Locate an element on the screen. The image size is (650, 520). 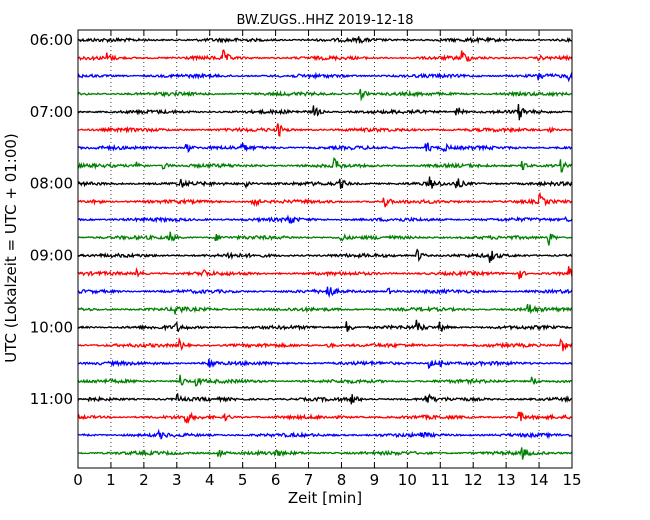
x-axis-label: Zeit [min] is located at coordinates (325, 498).